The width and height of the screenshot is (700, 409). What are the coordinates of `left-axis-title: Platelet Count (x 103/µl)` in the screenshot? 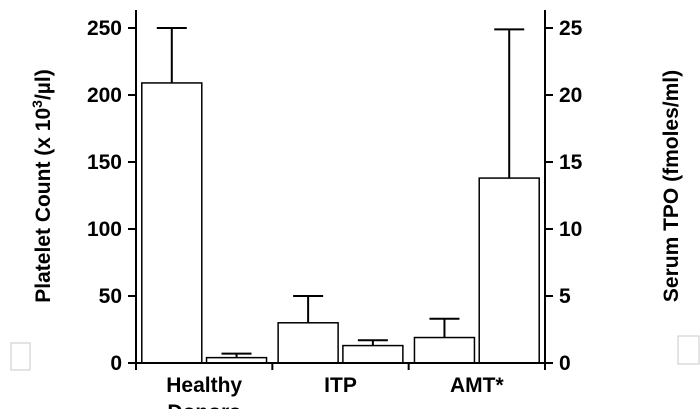 It's located at (42, 185).